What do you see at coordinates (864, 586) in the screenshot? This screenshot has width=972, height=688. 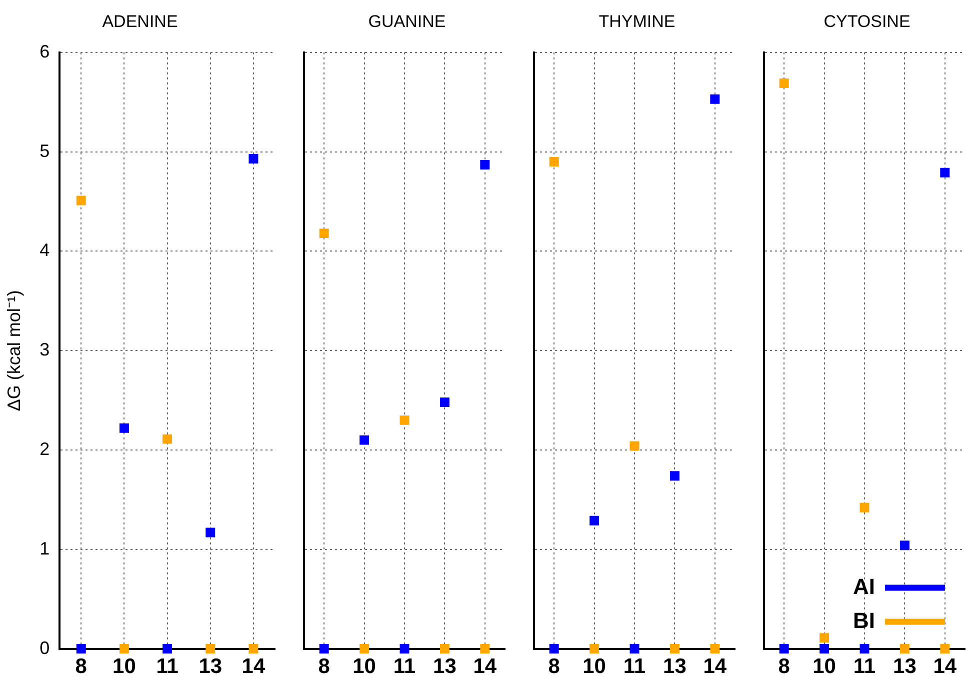 I see `legend-label: AI` at bounding box center [864, 586].